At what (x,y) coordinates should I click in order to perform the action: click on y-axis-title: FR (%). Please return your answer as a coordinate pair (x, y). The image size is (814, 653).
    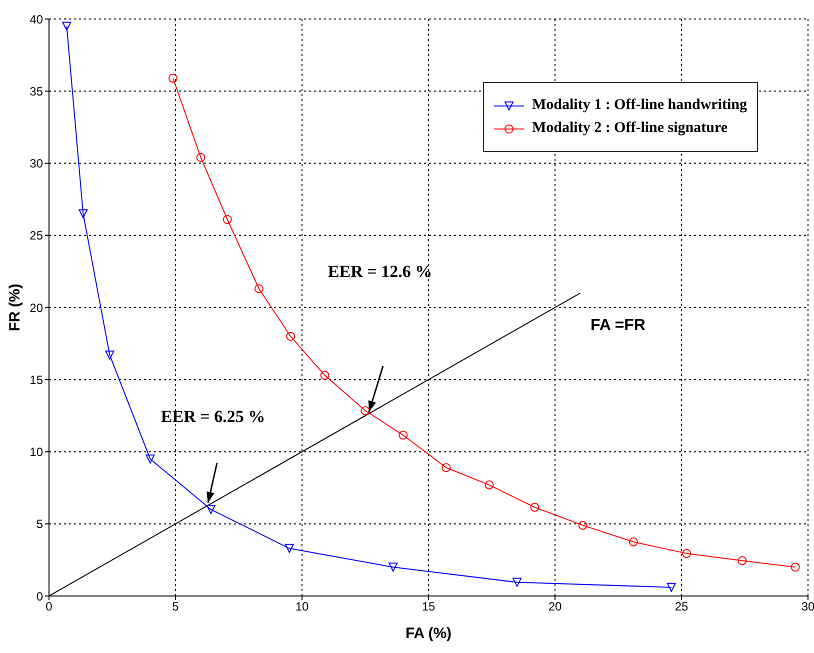
    Looking at the image, I should click on (15, 308).